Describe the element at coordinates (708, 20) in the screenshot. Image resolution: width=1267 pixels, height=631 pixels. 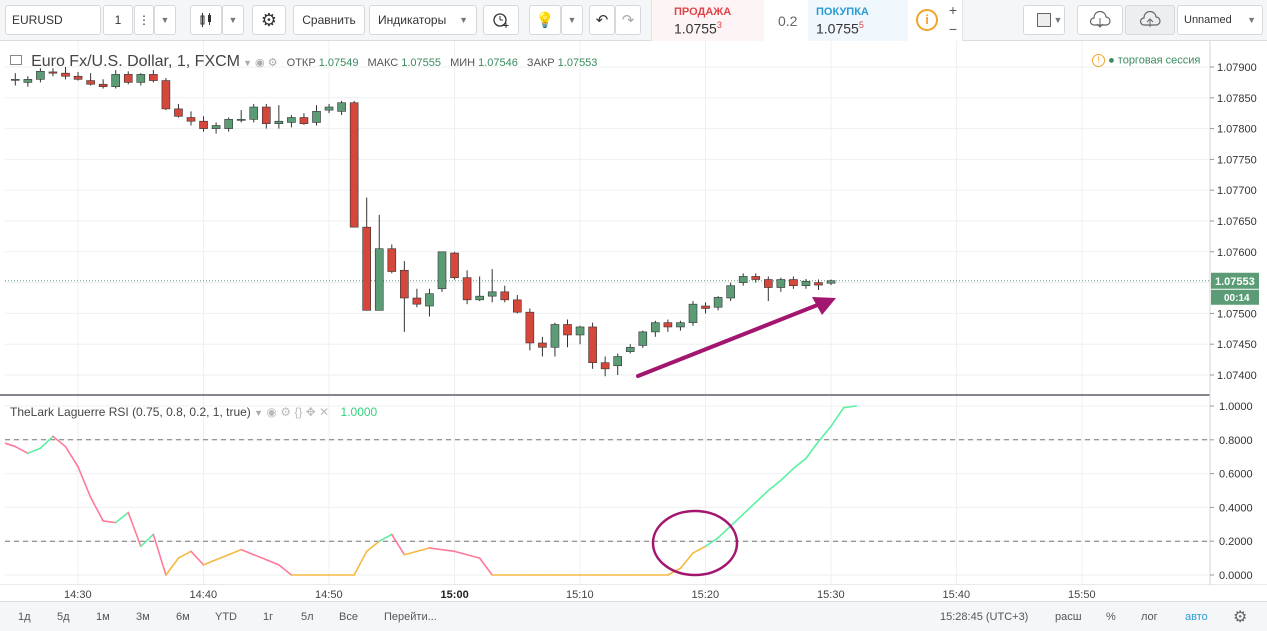
I see `sell-panel` at that location.